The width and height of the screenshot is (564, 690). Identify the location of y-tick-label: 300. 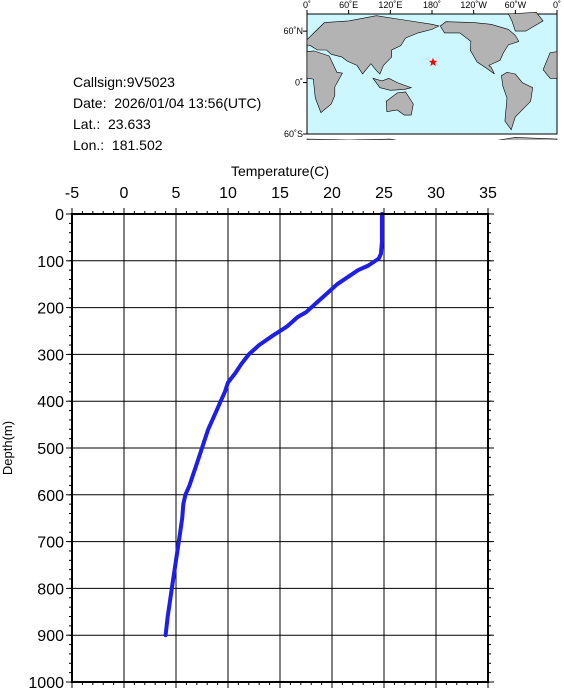
(50, 355).